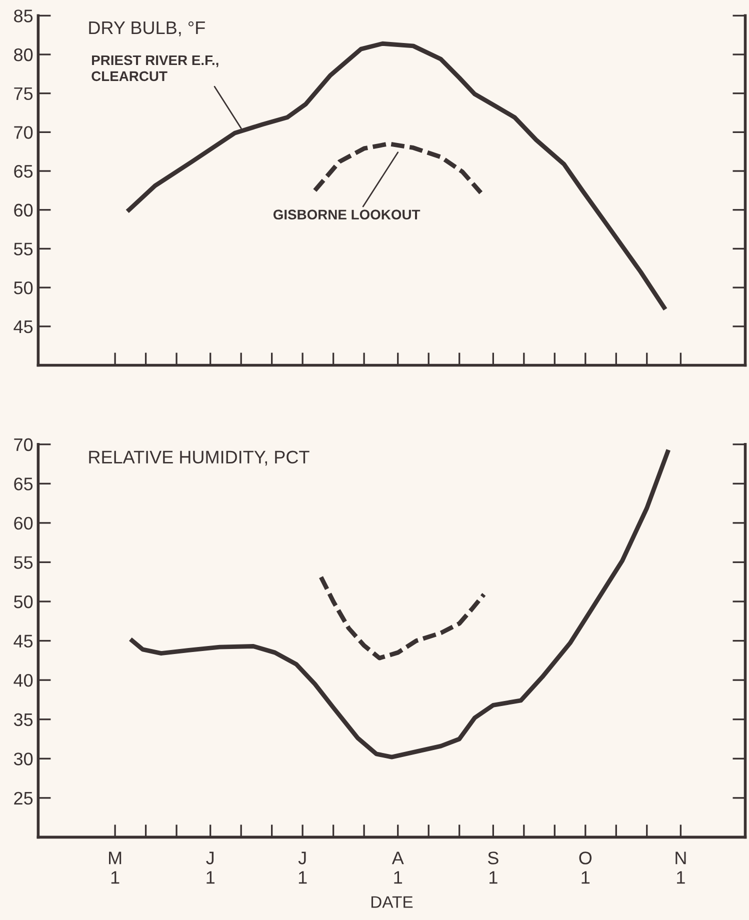 This screenshot has width=749, height=920. I want to click on y-tick-label: 40, so click(23, 680).